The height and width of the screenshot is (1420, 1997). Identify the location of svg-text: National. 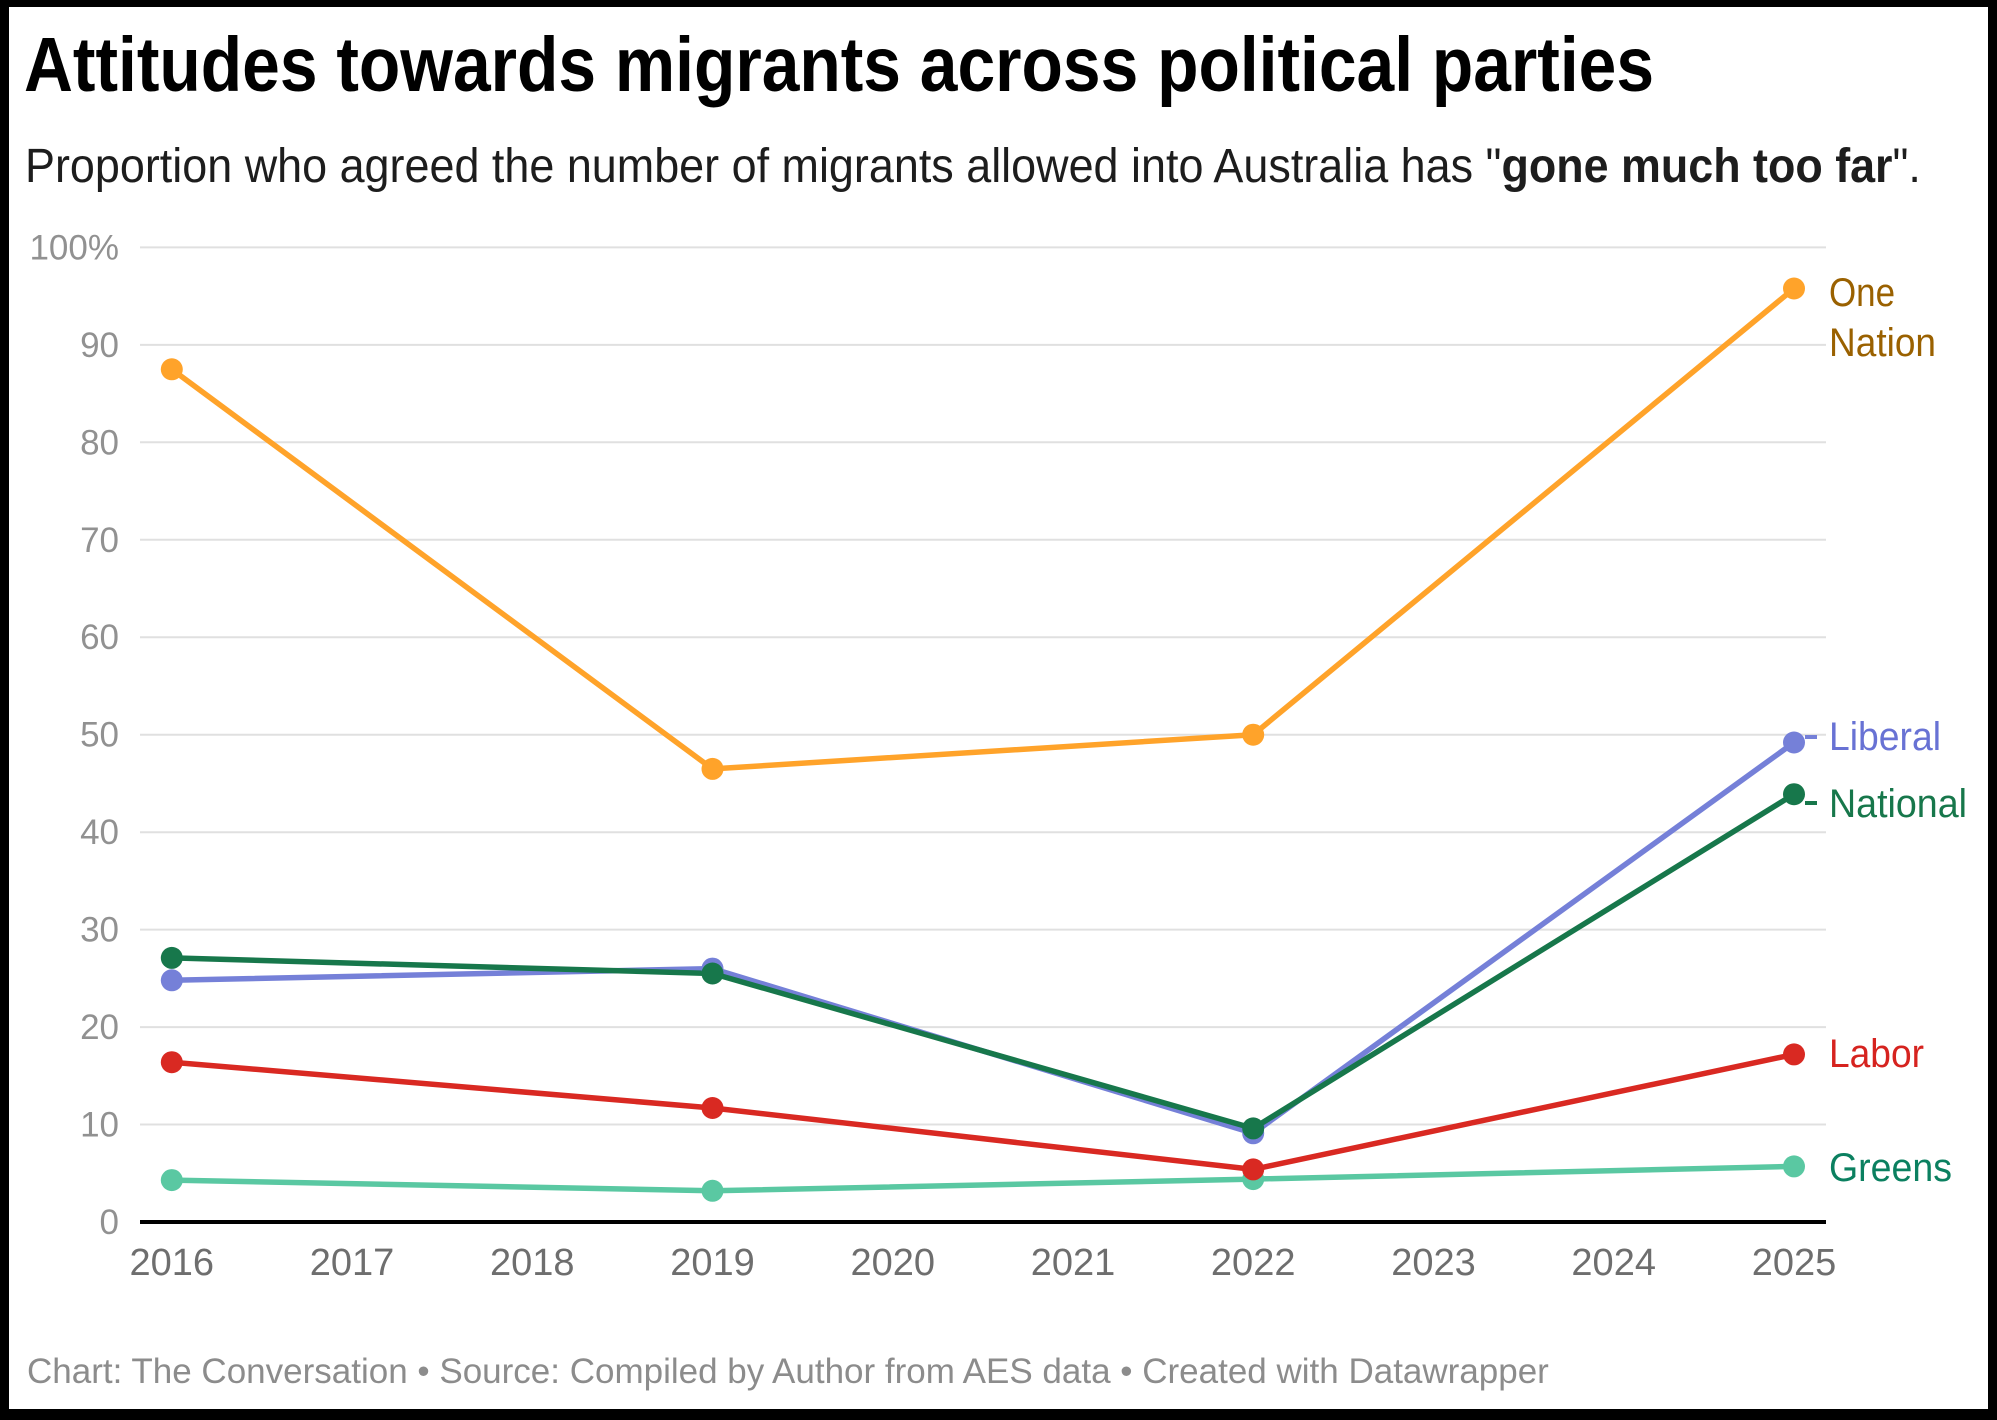
(1898, 804).